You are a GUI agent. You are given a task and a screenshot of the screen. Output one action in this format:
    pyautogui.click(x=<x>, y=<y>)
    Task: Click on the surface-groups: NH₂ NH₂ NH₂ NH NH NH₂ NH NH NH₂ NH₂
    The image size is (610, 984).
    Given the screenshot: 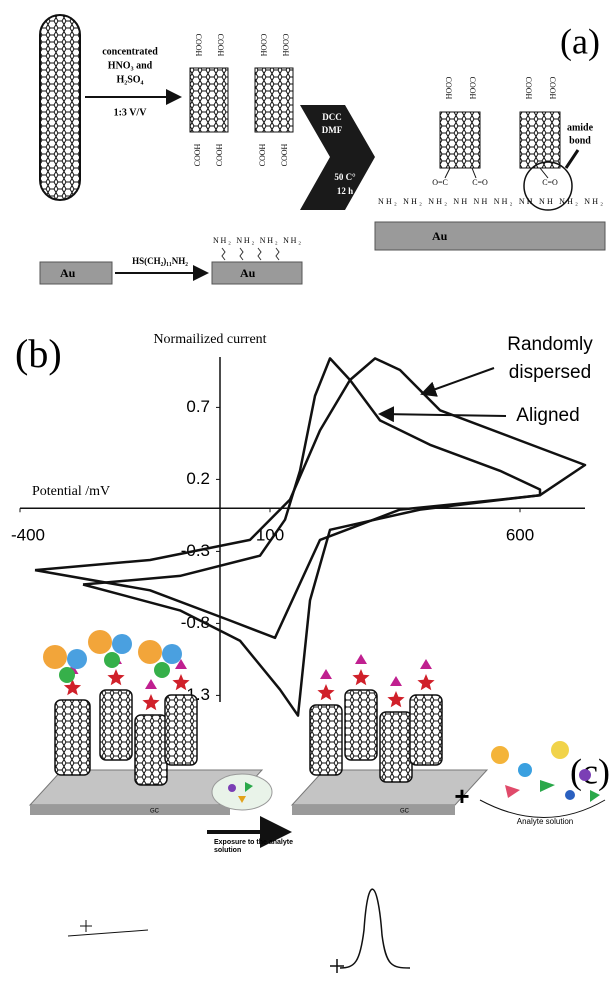 What is the action you would take?
    pyautogui.click(x=490, y=201)
    